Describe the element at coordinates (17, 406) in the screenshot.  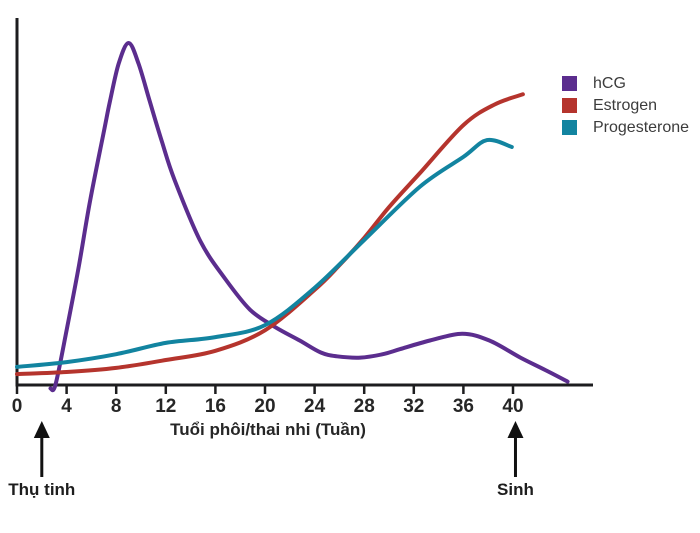
I see `x-tick-label: 0` at that location.